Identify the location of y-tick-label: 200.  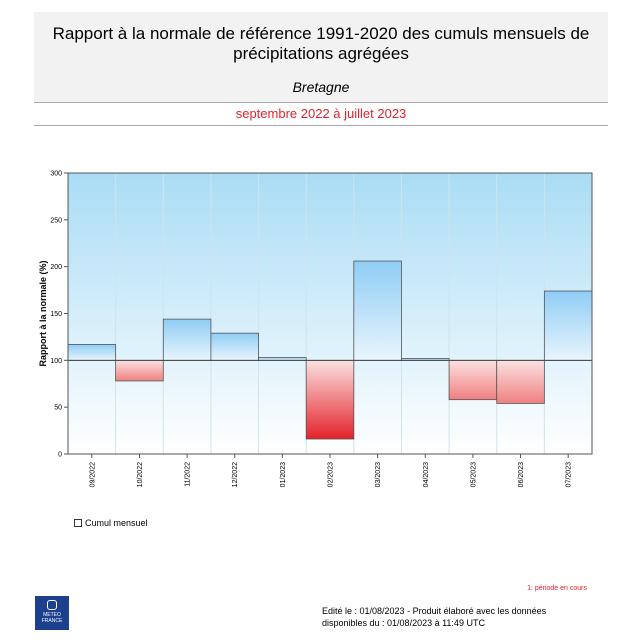
(56, 267).